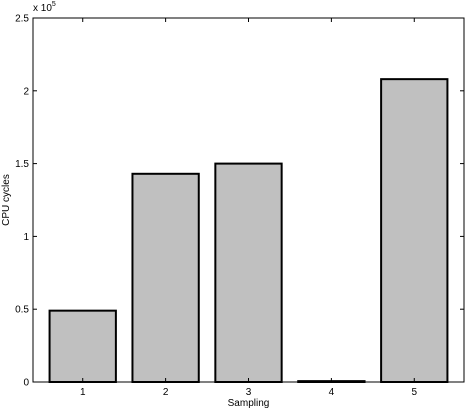  I want to click on y-tick-label: 0, so click(26, 383).